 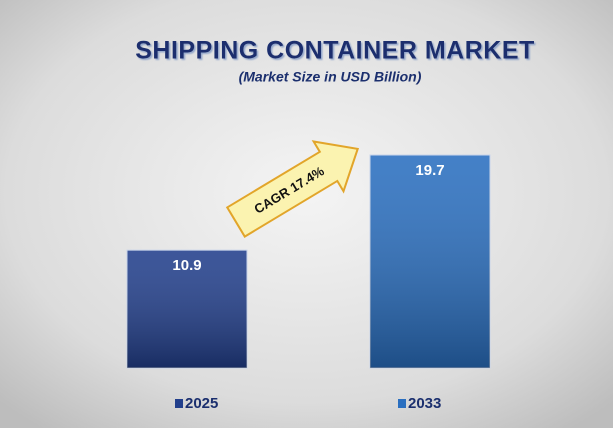 What do you see at coordinates (429, 170) in the screenshot?
I see `value-label: 19.7` at bounding box center [429, 170].